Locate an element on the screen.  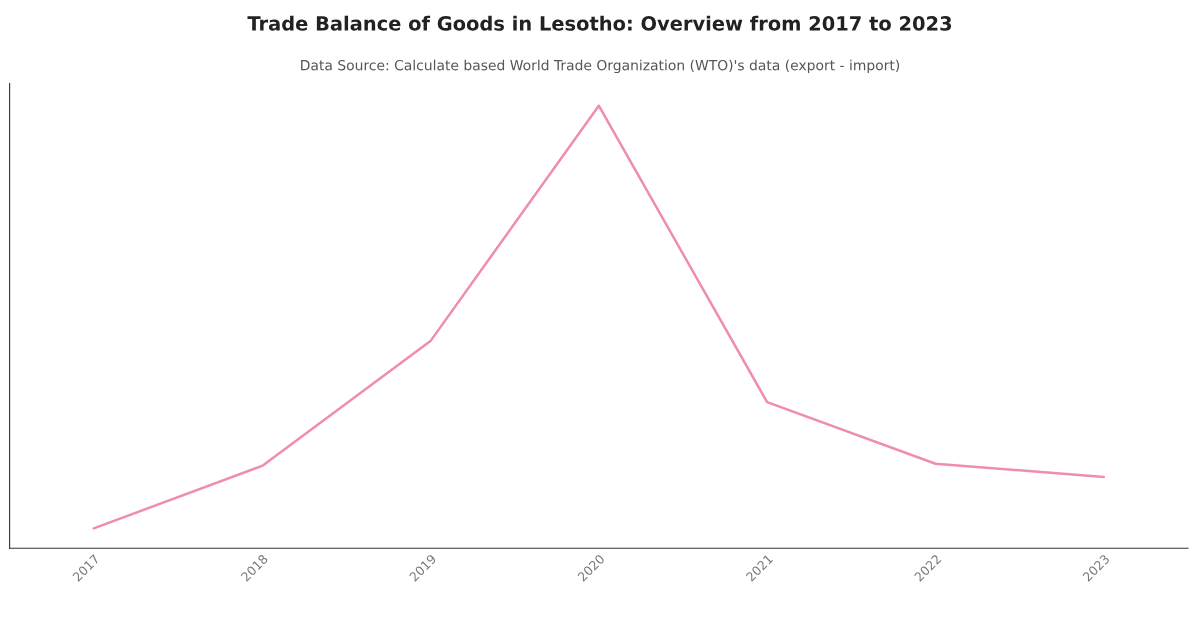
chart-subtitle: Data Source: Calculate based World Trade Organization (WTO)'s data (export - import) is located at coordinates (600, 66).